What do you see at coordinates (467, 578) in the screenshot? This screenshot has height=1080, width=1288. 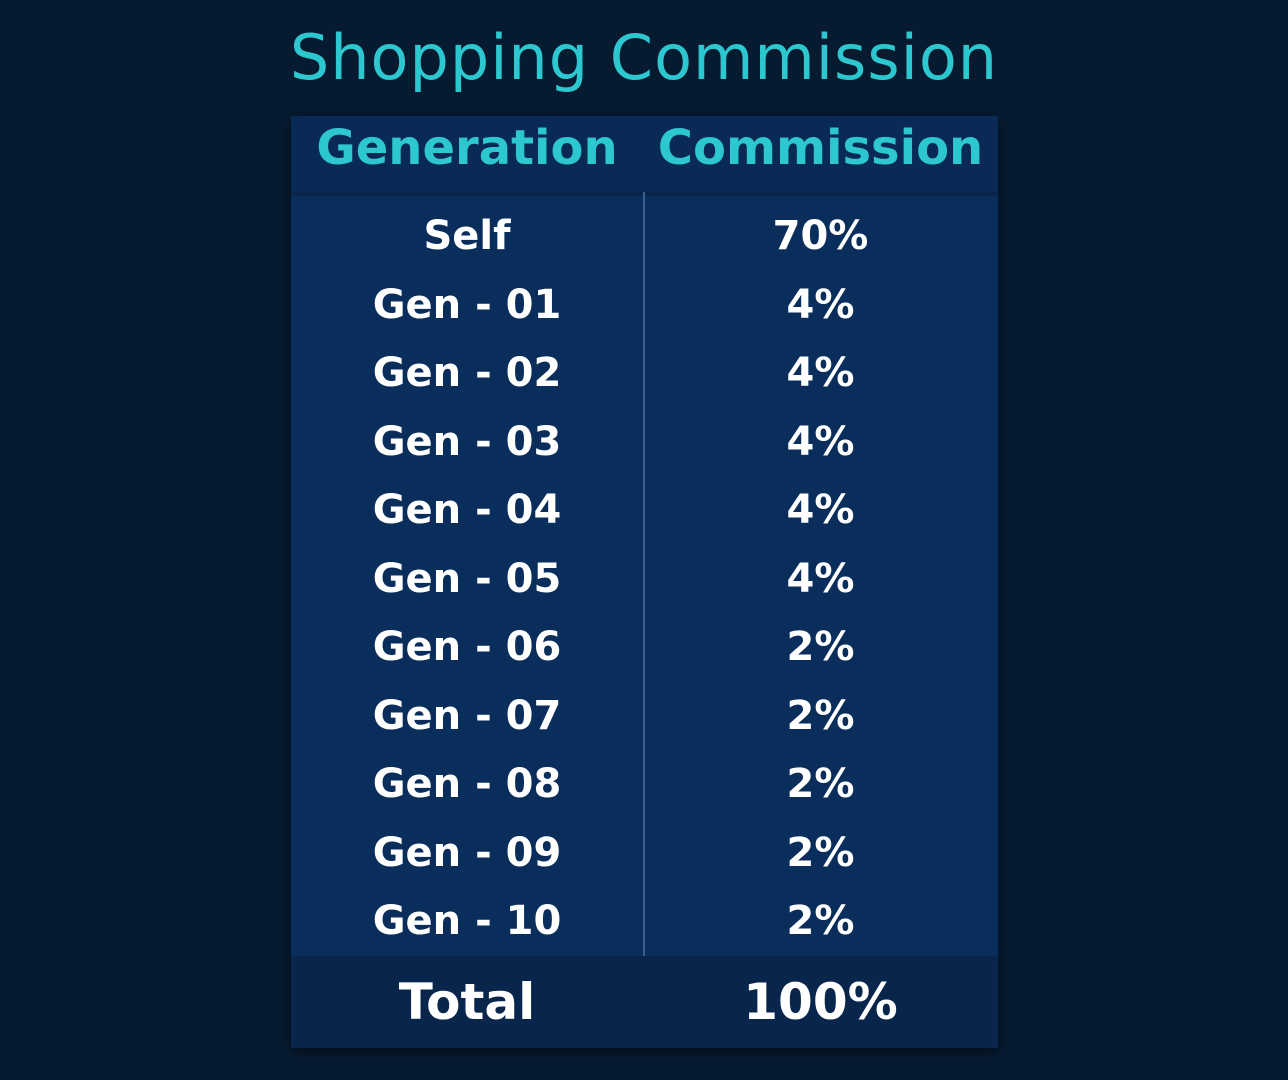 I see `generation-cell: Gen - 05` at bounding box center [467, 578].